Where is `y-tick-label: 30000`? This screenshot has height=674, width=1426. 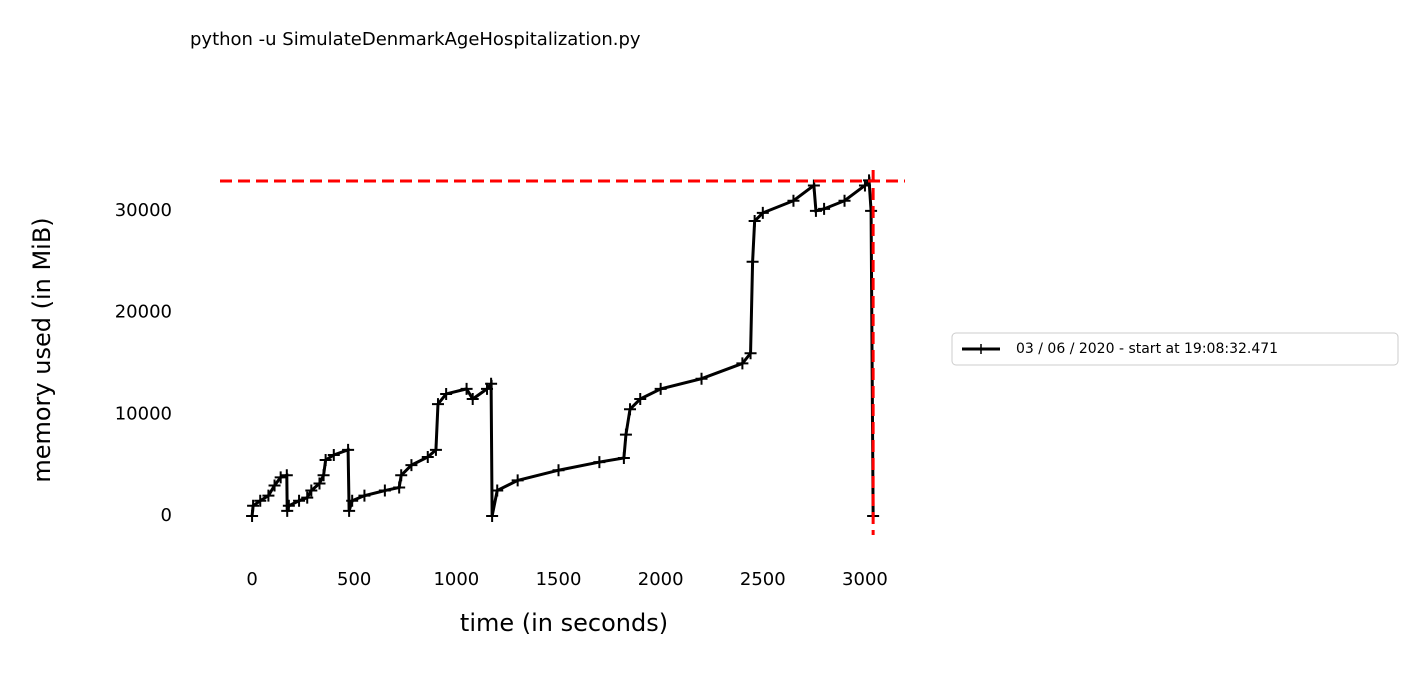
y-tick-label: 30000 is located at coordinates (143, 210).